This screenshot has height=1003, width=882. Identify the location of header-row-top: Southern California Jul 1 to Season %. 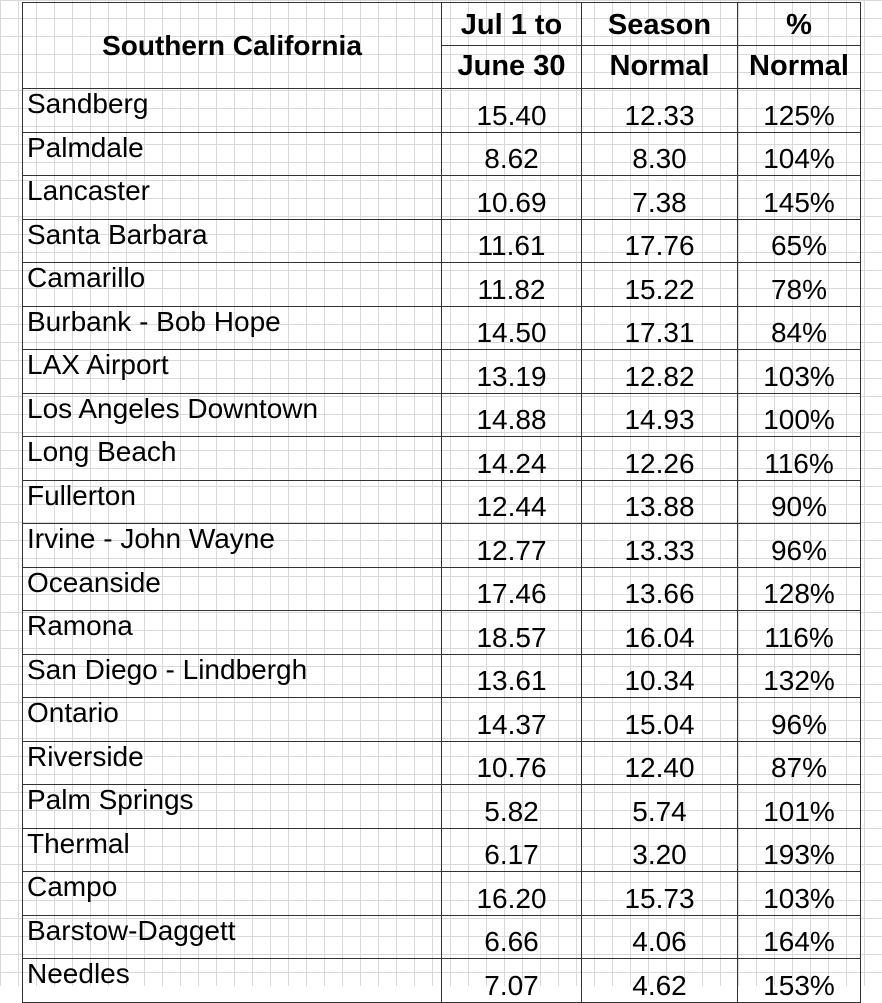
(441, 45).